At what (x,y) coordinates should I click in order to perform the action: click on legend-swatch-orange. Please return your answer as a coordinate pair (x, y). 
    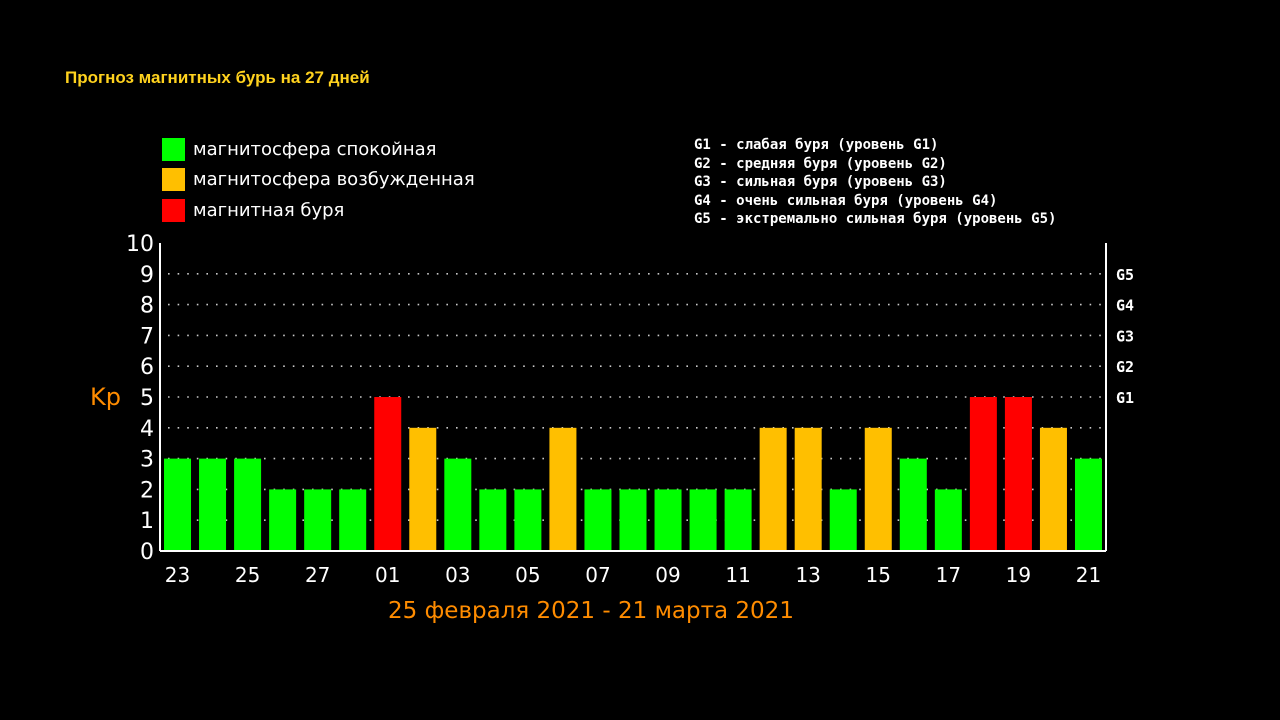
    Looking at the image, I should click on (173, 180).